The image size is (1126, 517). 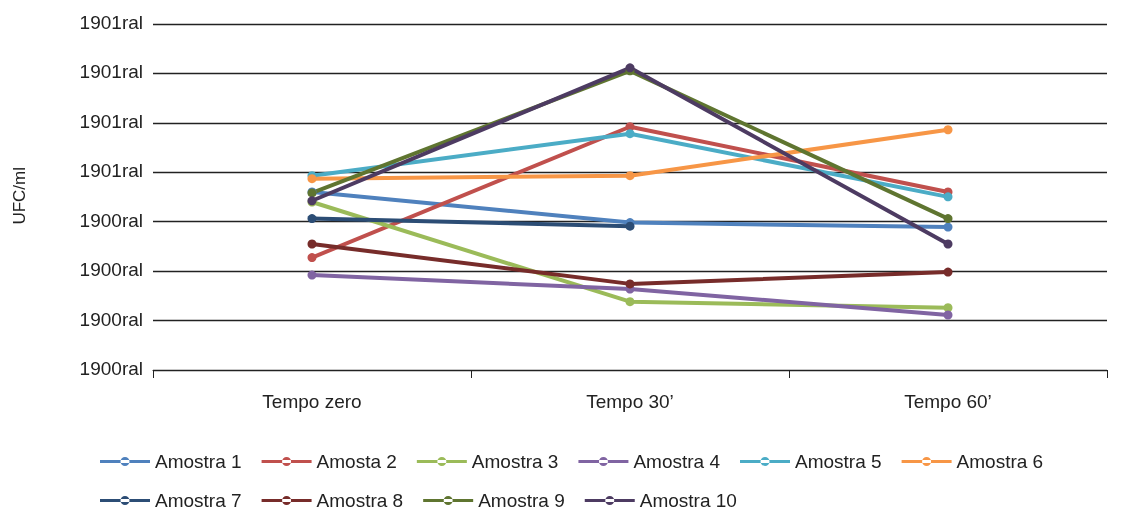 What do you see at coordinates (1000, 461) in the screenshot?
I see `legend-label: Amostra 6` at bounding box center [1000, 461].